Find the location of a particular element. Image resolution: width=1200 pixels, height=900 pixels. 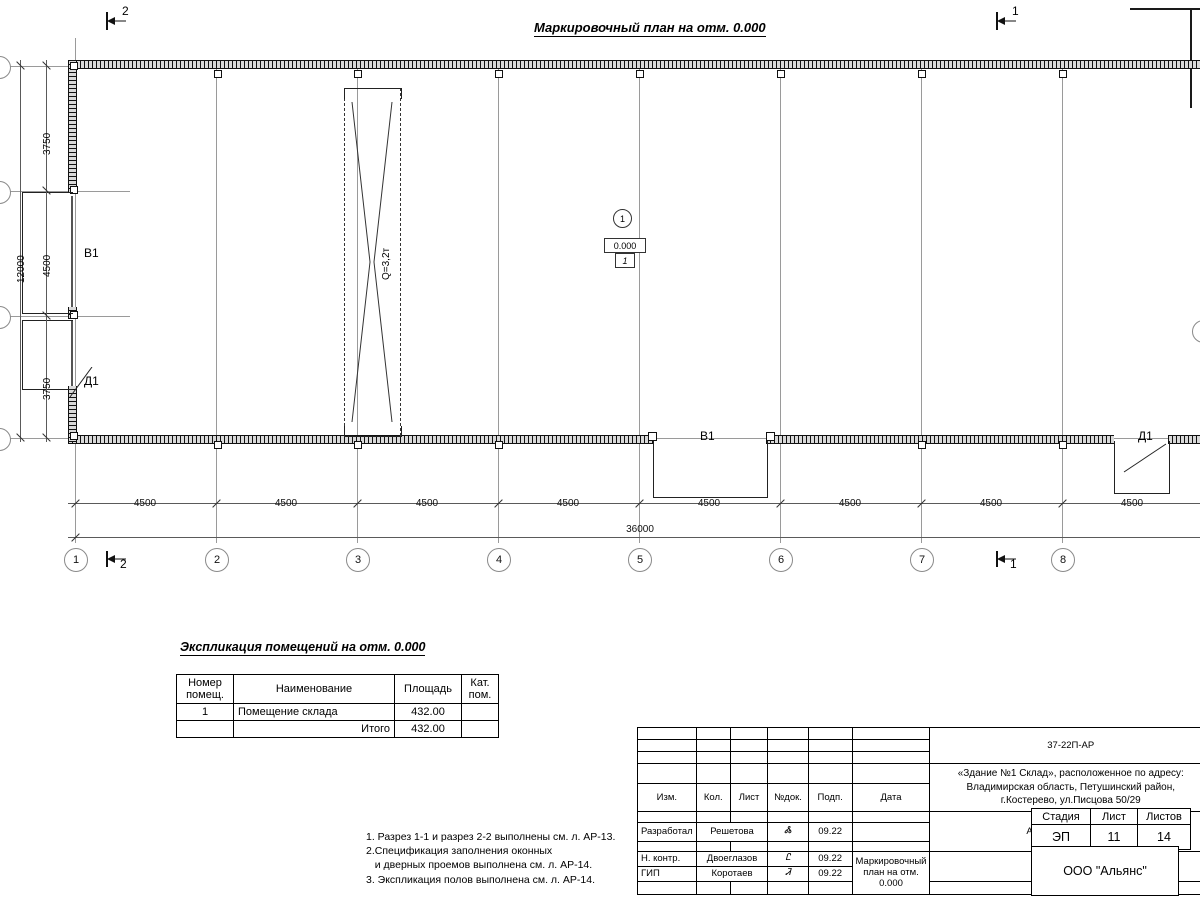

dim-v-1-wrap: 3750 is located at coordinates (53, 150).